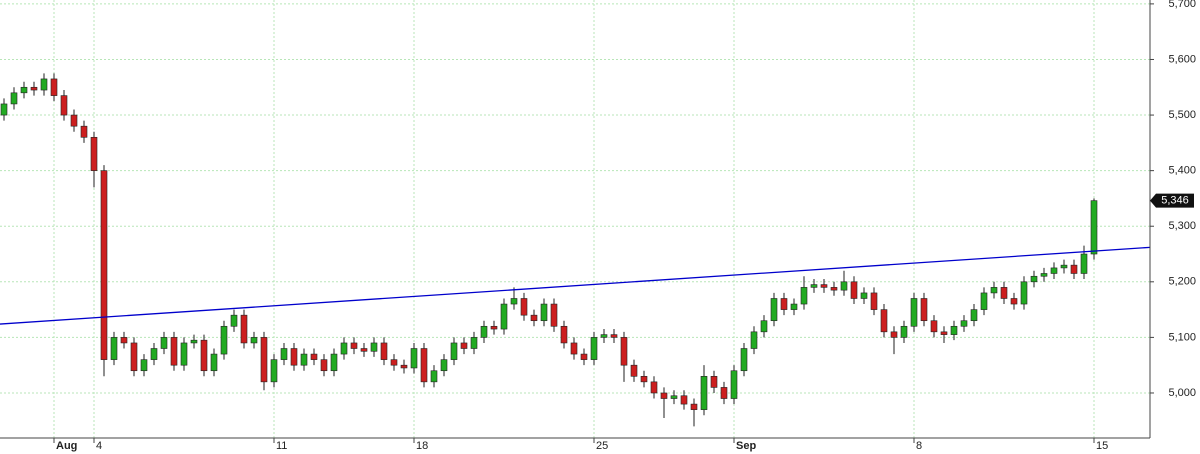 The image size is (1200, 454). I want to click on x-tick-label: 25, so click(602, 446).